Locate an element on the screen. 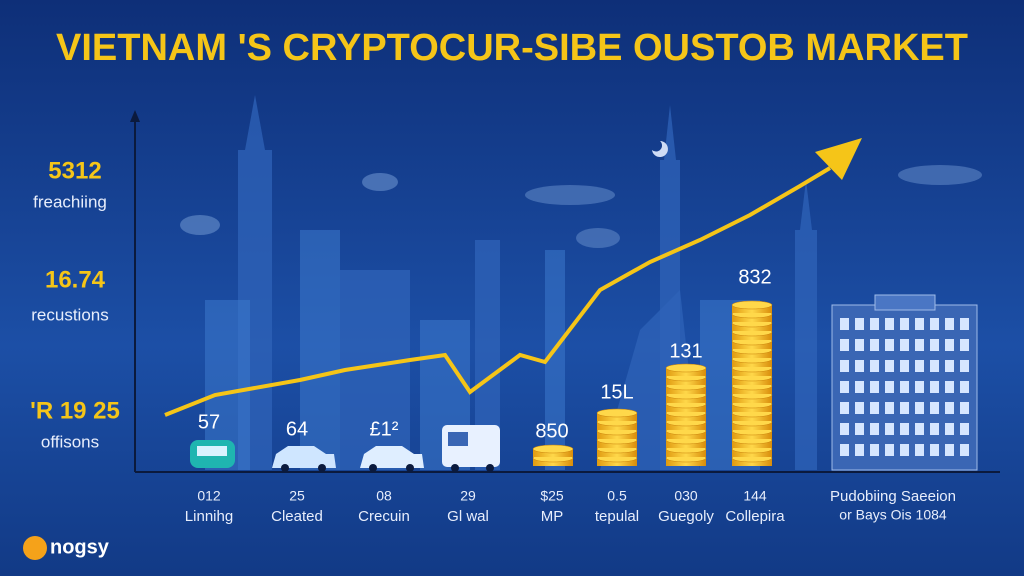 This screenshot has width=1024, height=576. item-number: 29 is located at coordinates (468, 496).